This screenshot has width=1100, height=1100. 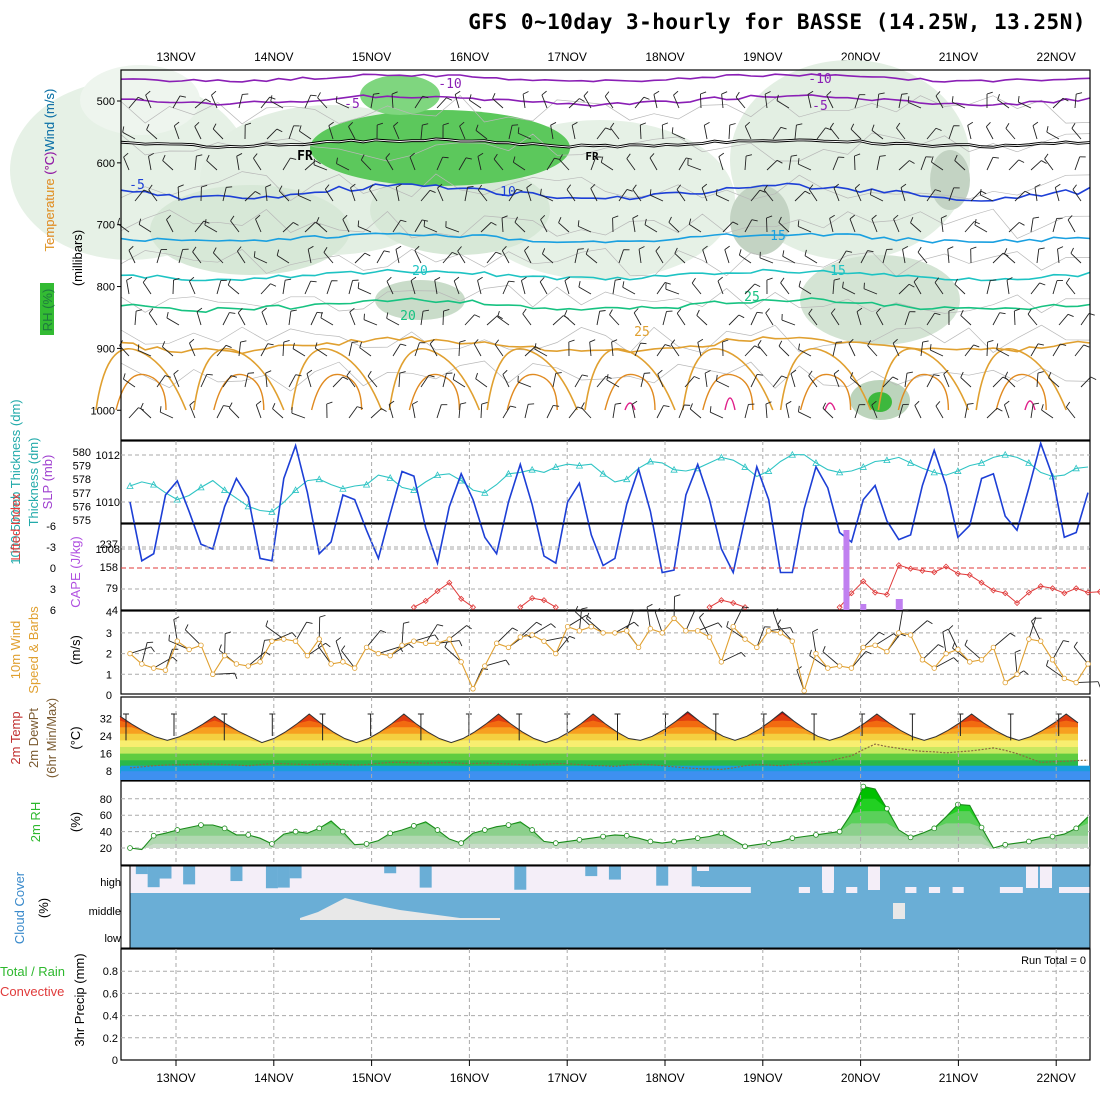 What do you see at coordinates (15, 527) in the screenshot?
I see `li-axis-label: Lifted Index` at bounding box center [15, 527].